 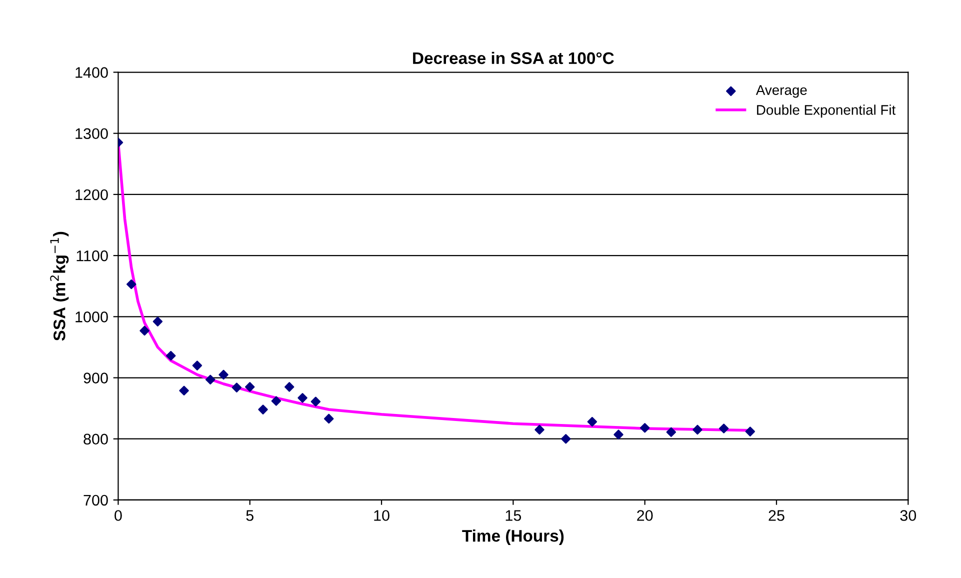 What do you see at coordinates (826, 111) in the screenshot?
I see `legend-label: Double Exponential Fit` at bounding box center [826, 111].